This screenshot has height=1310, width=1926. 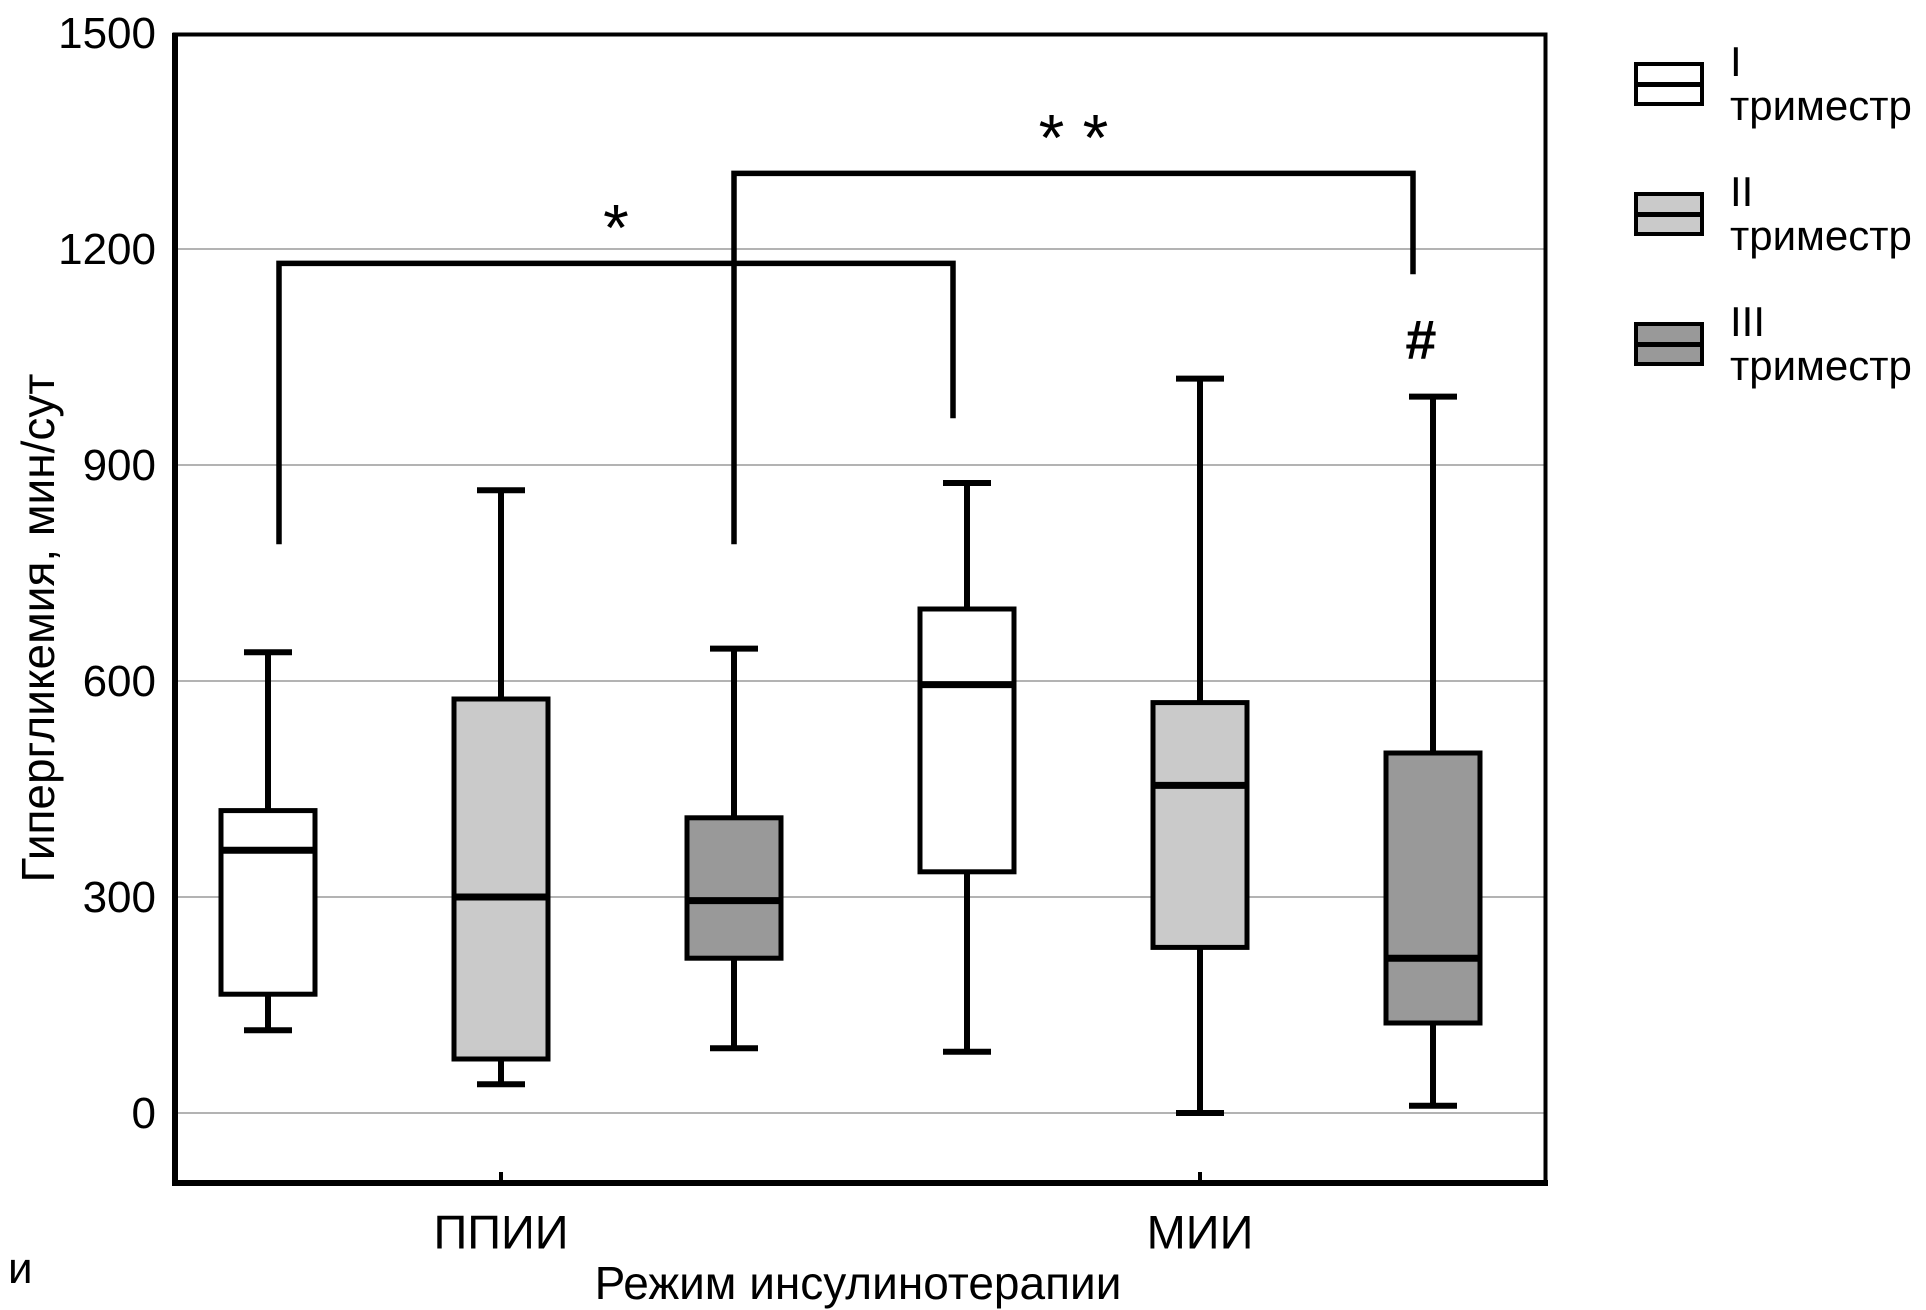 I want to click on box-I-ППИИ, so click(x=268, y=841).